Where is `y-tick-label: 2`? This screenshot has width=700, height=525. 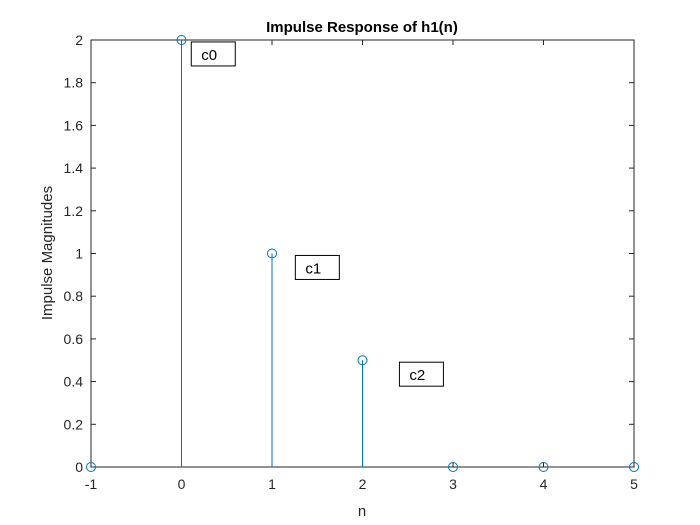 y-tick-label: 2 is located at coordinates (79, 40).